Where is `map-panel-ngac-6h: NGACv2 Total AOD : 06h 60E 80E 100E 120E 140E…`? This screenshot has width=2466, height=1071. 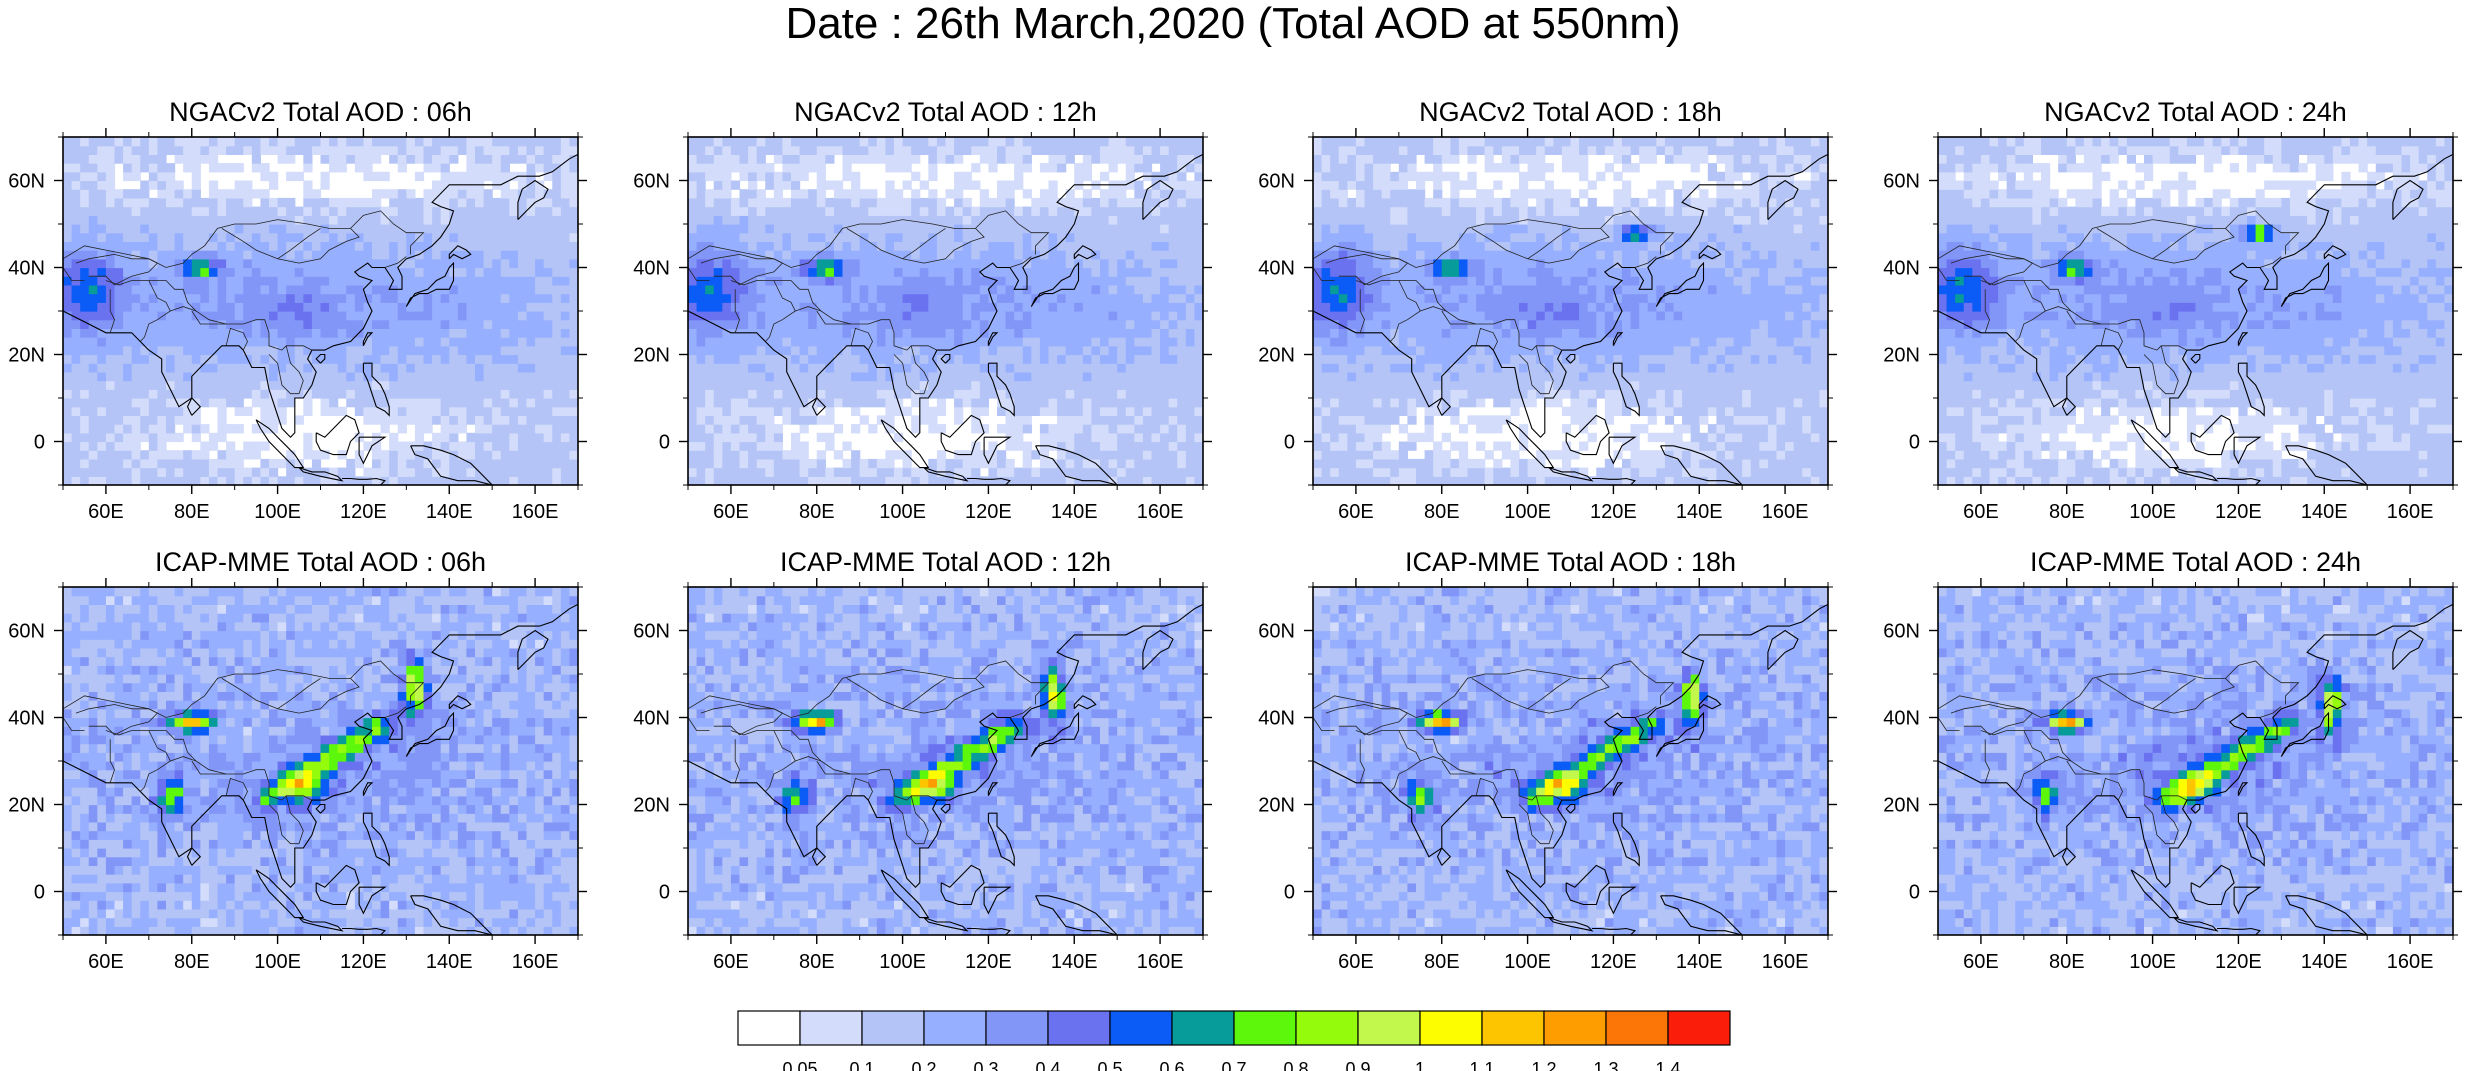
map-panel-ngac-6h: NGACv2 Total AOD : 06h 60E 80E 100E 120E 140E… is located at coordinates (297, 310).